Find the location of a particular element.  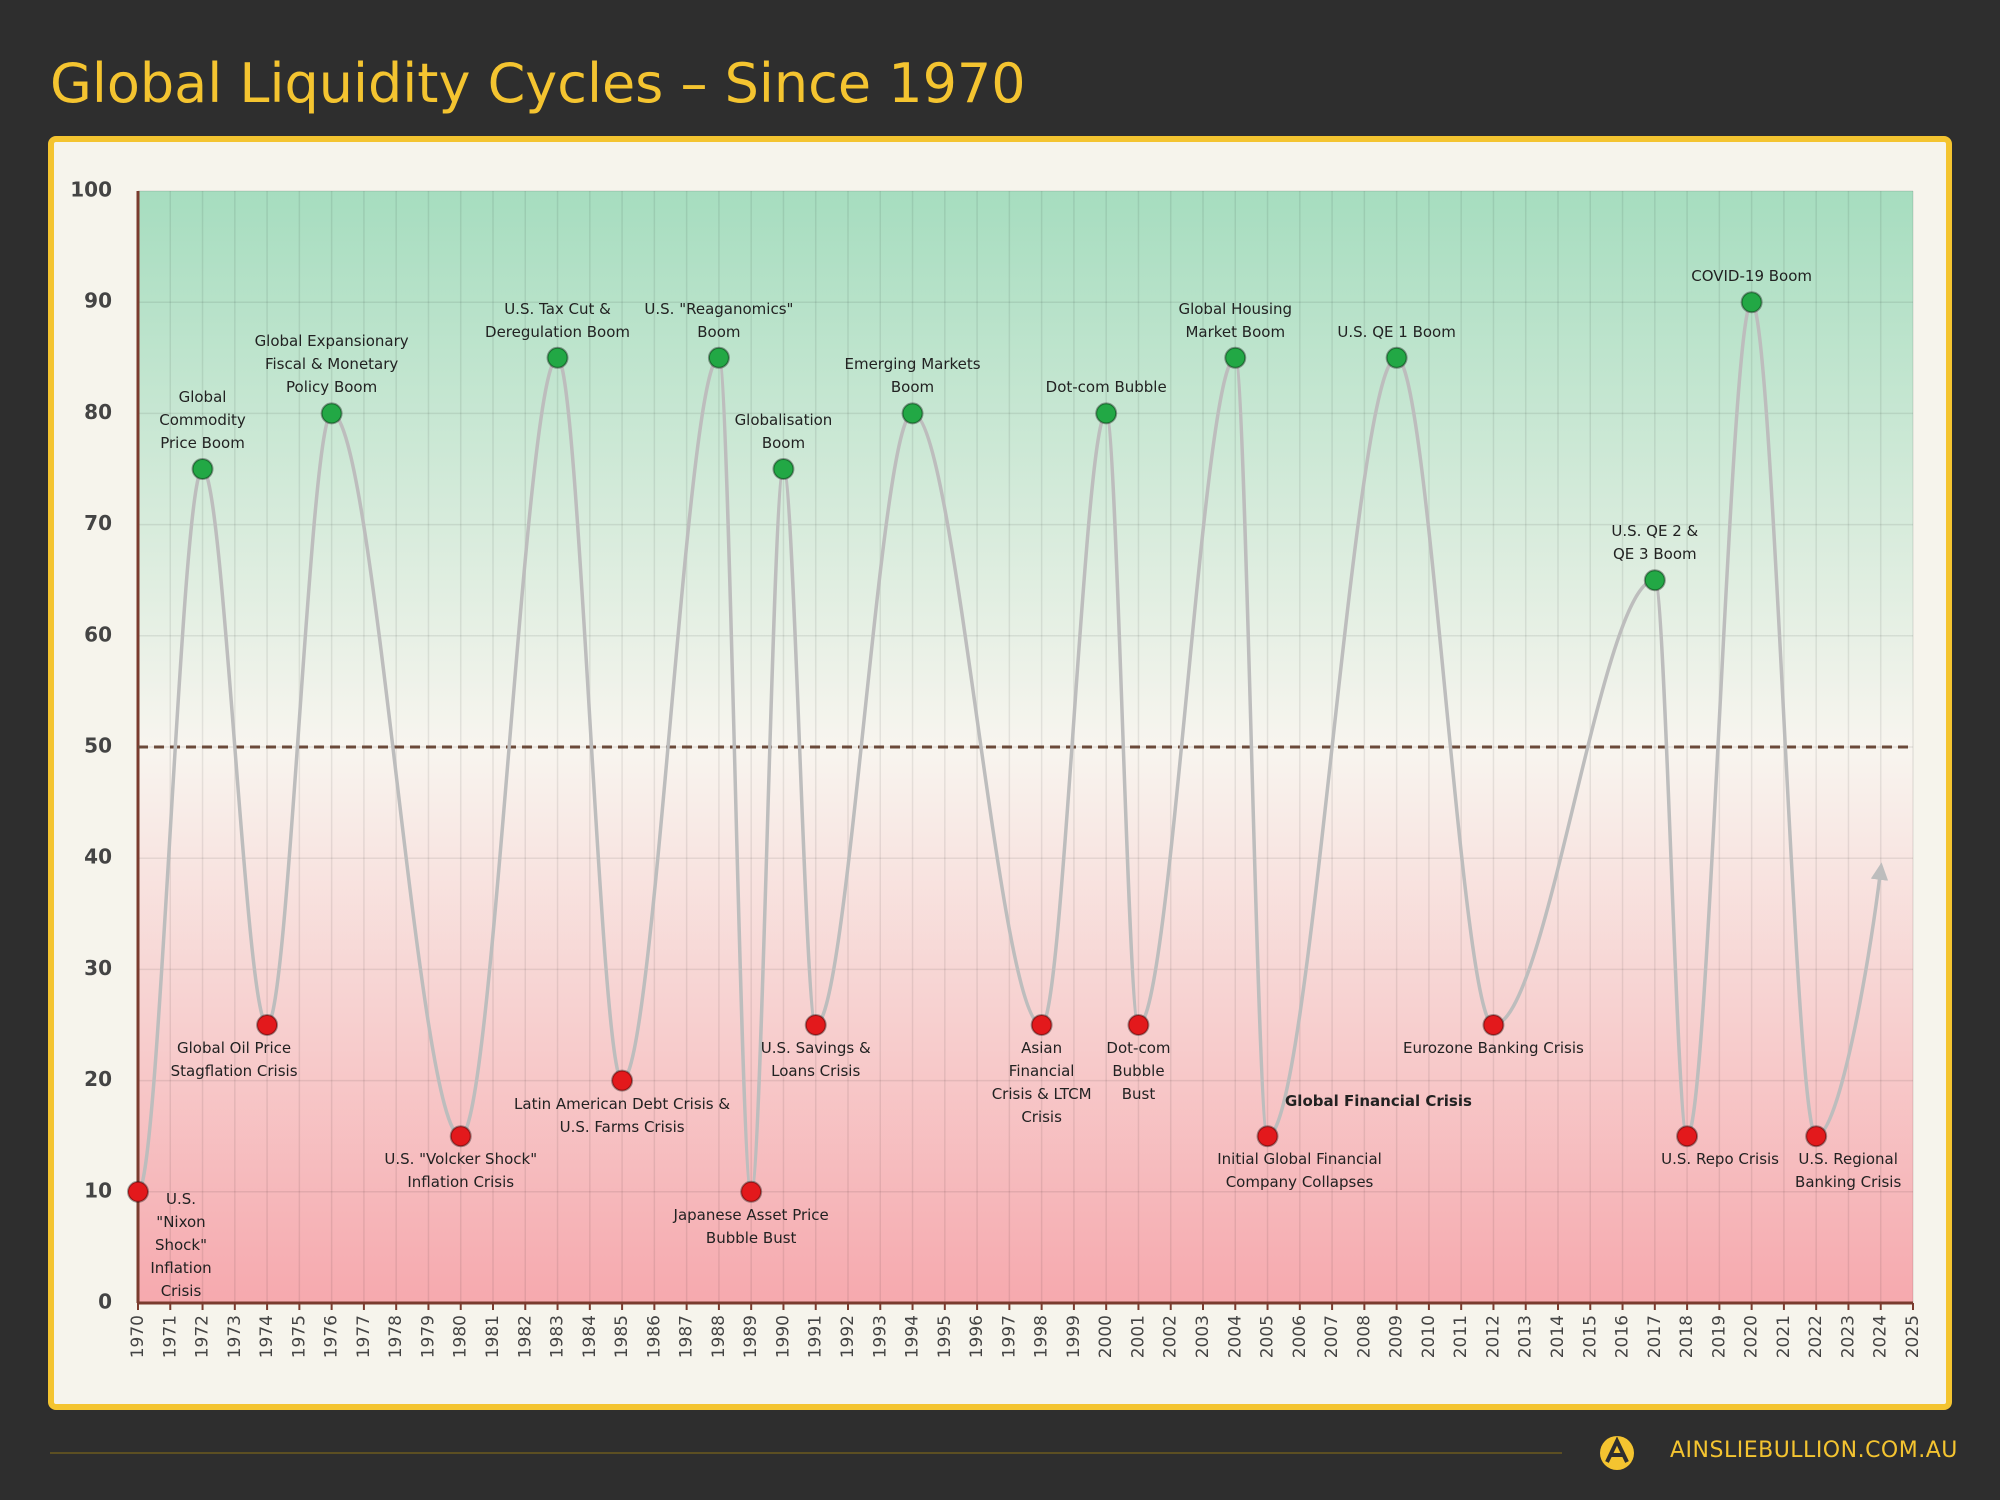

brand: AINSLIEBULLION.COM.AU is located at coordinates (1814, 1450).